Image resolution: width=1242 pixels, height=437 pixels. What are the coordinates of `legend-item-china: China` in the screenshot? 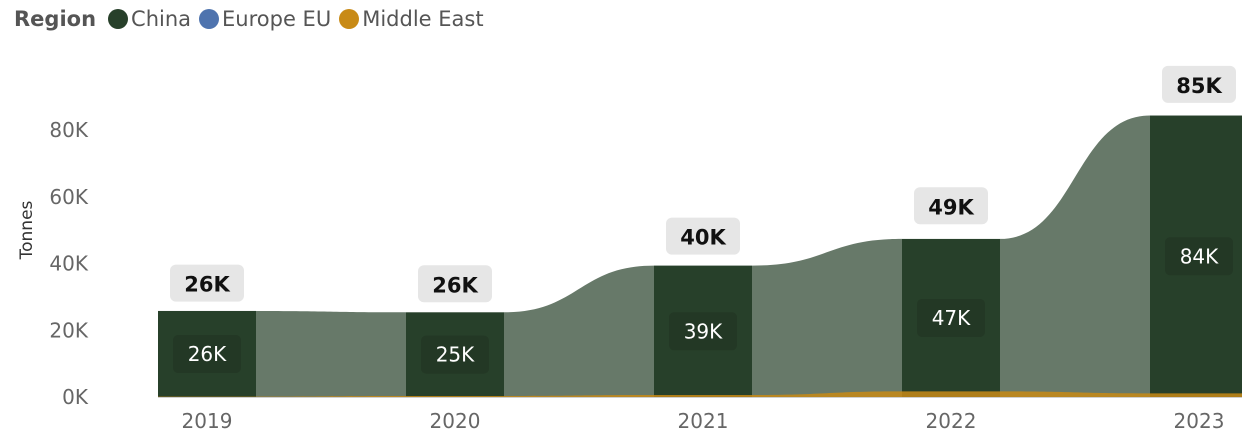 It's located at (149, 19).